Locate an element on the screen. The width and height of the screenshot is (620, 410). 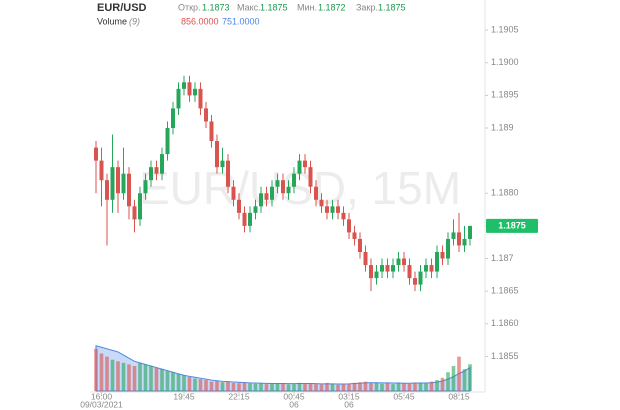
high-label: Макс. is located at coordinates (249, 7).